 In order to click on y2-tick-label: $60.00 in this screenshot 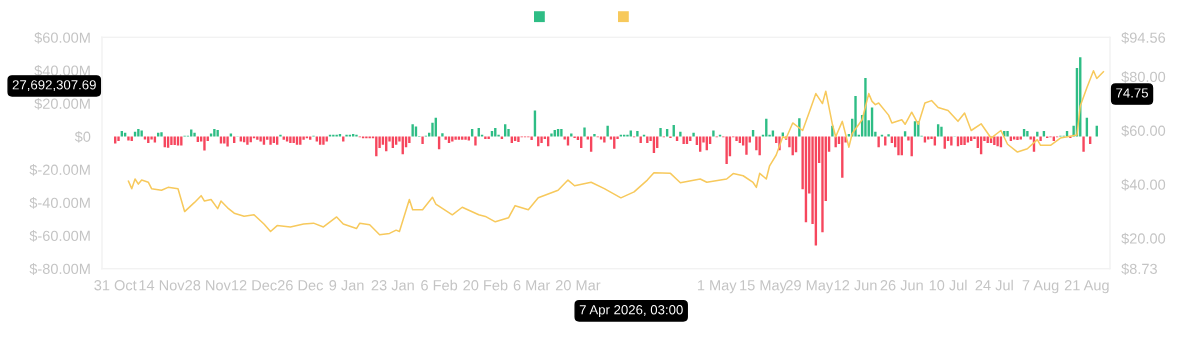, I will do `click(1143, 130)`.